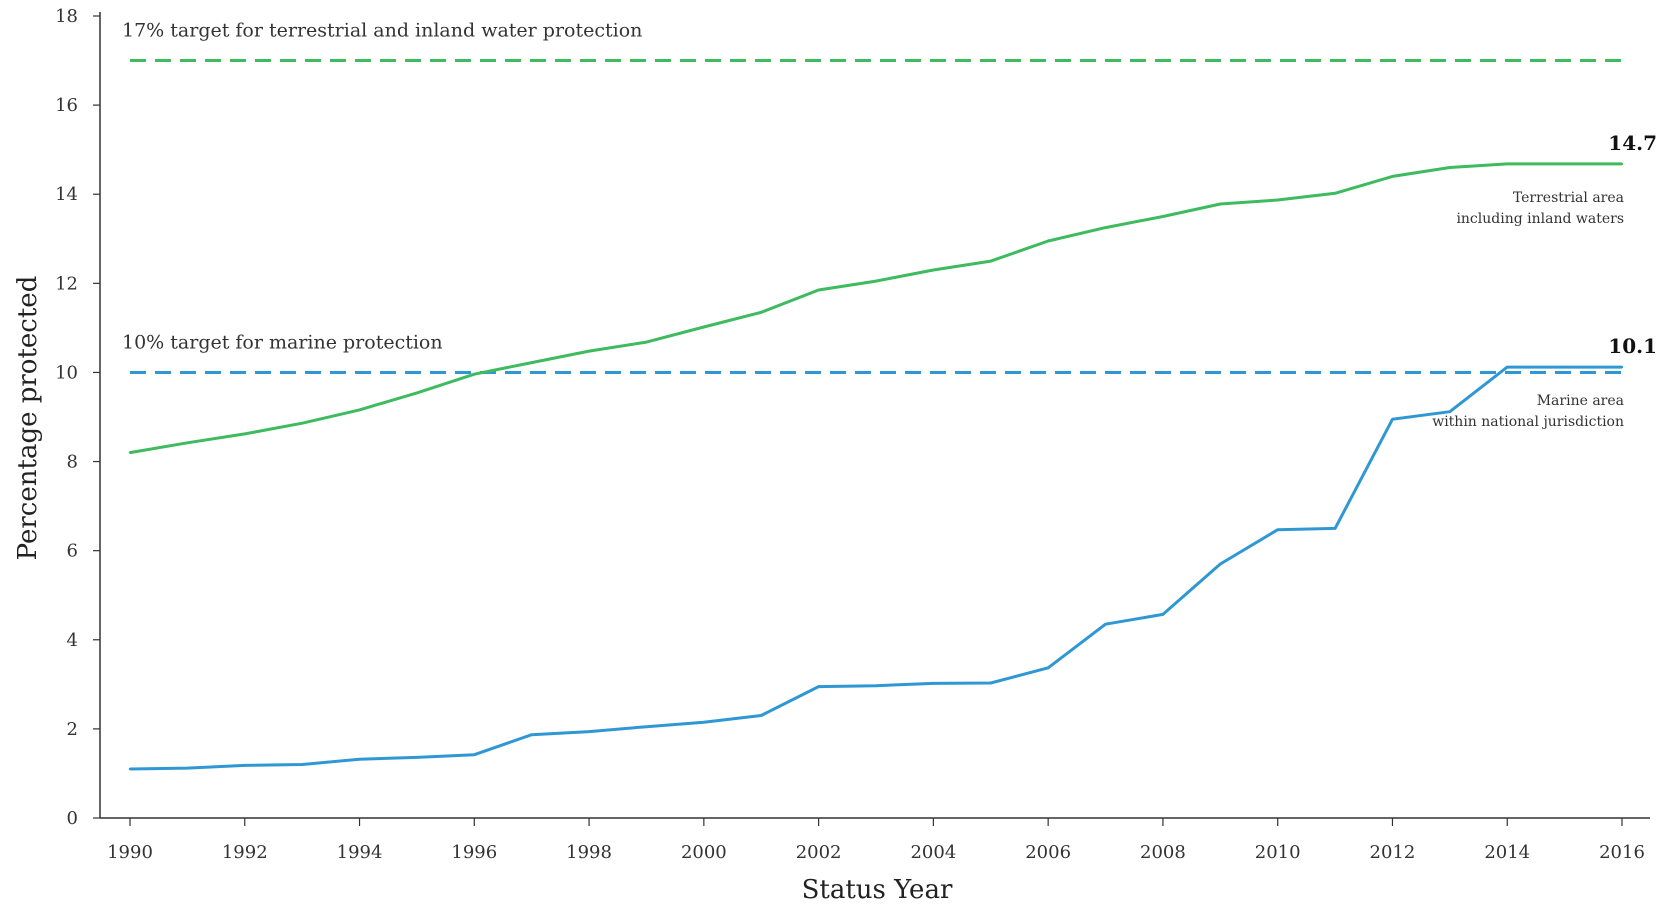 The image size is (1664, 907). I want to click on terrestrial-series-name: Terrestrial area including inland waters, so click(1540, 208).